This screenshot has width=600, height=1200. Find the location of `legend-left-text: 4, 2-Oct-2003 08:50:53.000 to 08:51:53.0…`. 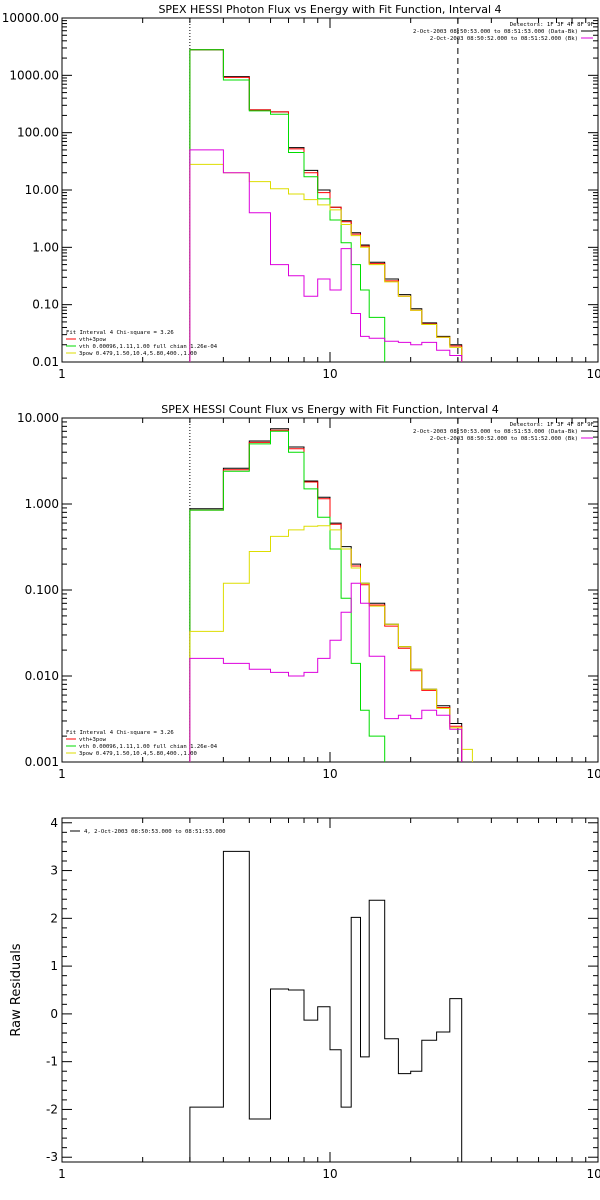

legend-left-text: 4, 2-Oct-2003 08:50:53.000 to 08:51:53.0… is located at coordinates (154, 832).